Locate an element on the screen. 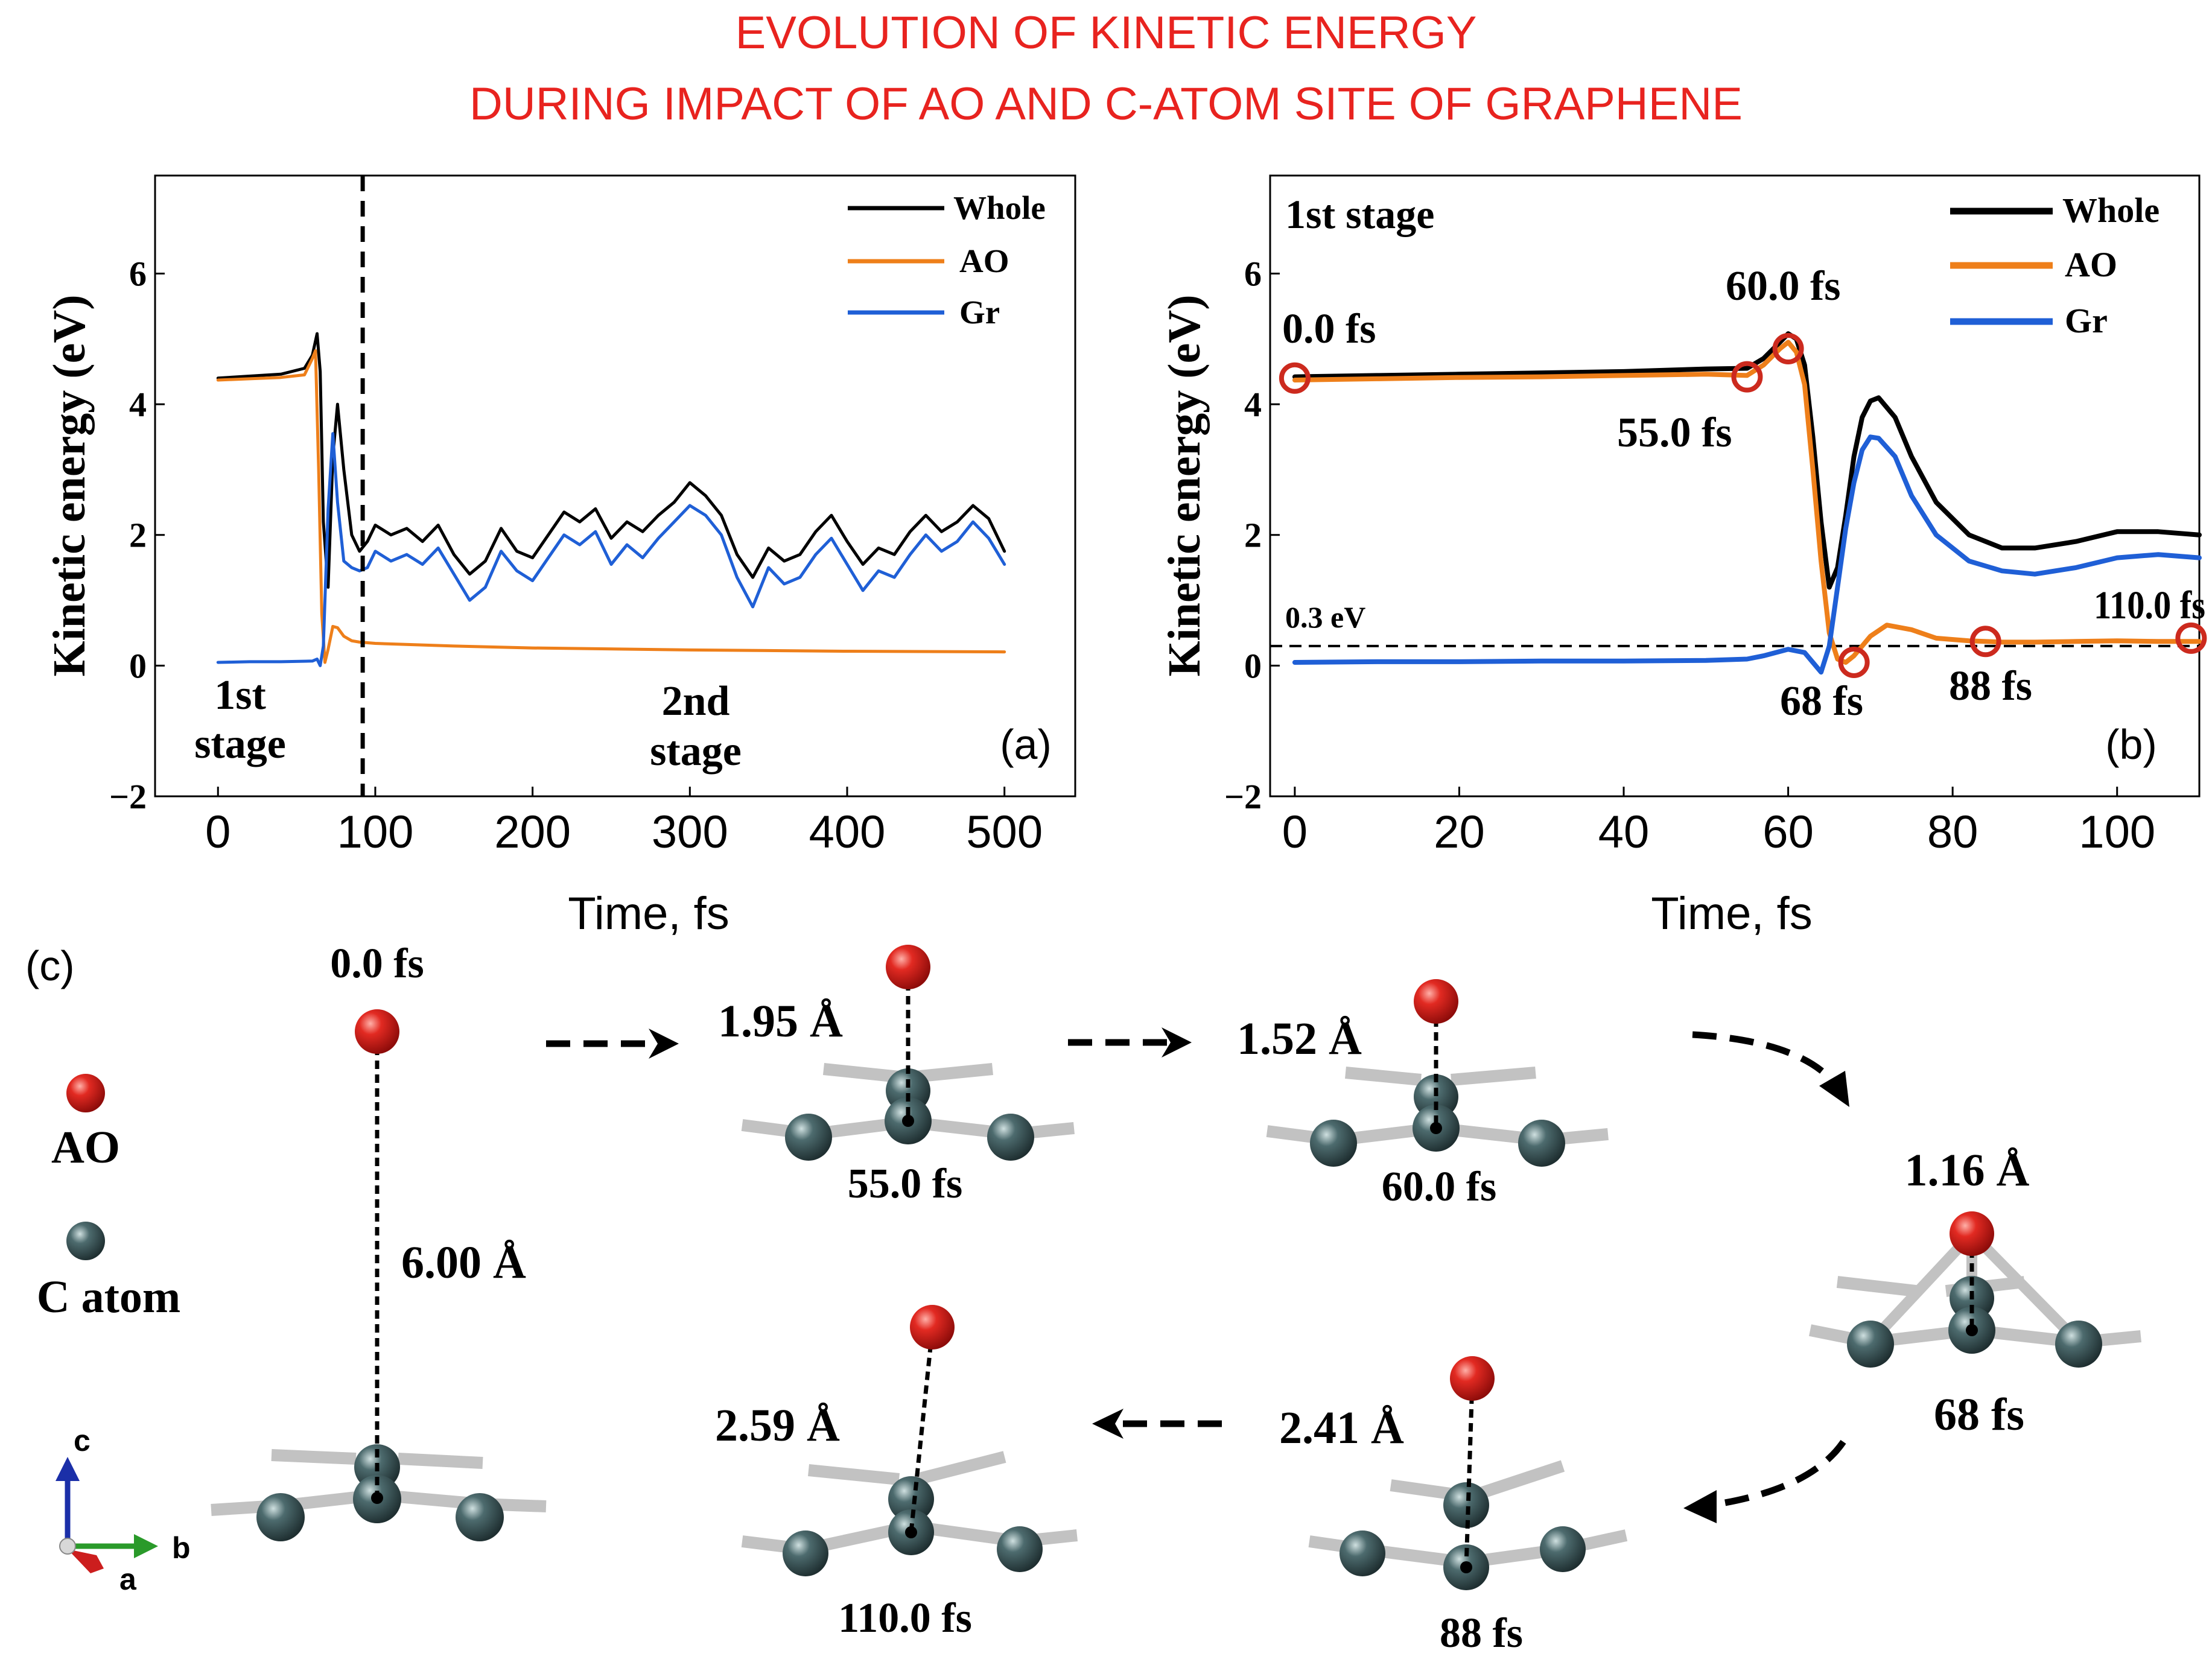  axis-b-label: b is located at coordinates (181, 1548).